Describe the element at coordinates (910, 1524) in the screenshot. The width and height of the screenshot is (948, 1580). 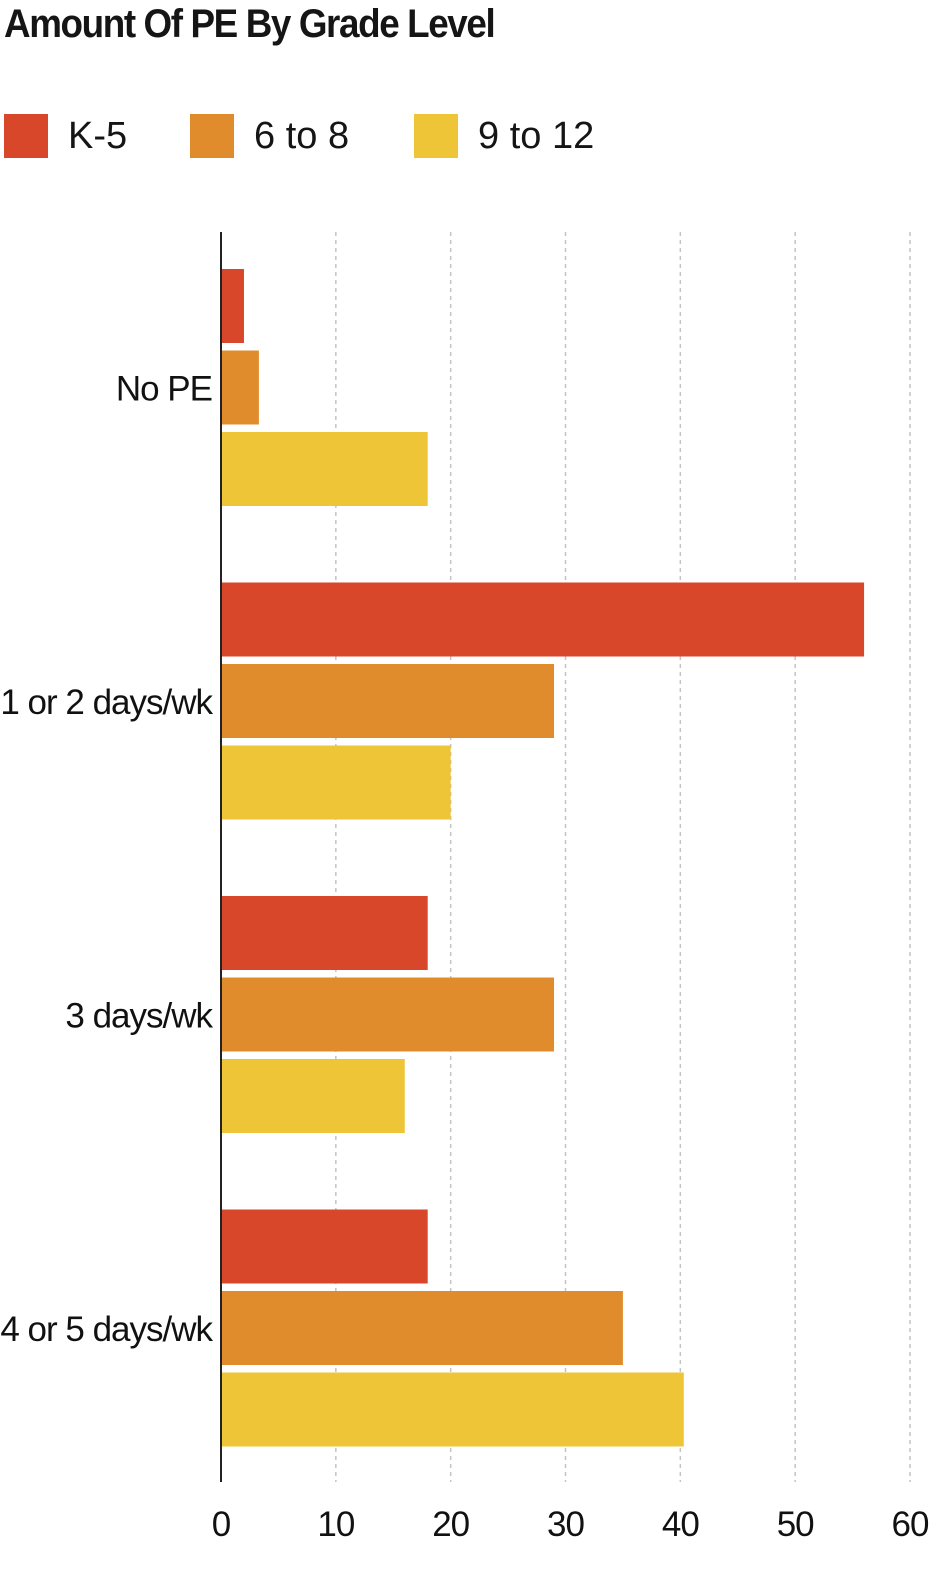
I see `x-tick-label: 60` at that location.